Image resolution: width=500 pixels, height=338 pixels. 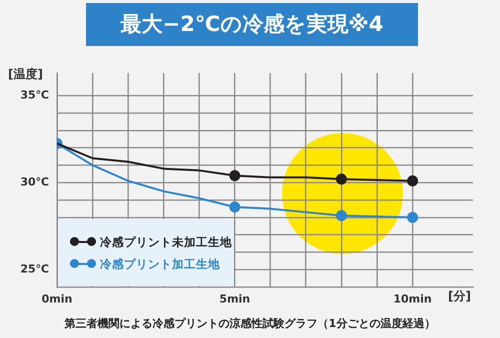 I want to click on text: 第三者機関による冷感プリントの涼感性試験グラフ（1分ごとの温度経過）, so click(x=250, y=323).